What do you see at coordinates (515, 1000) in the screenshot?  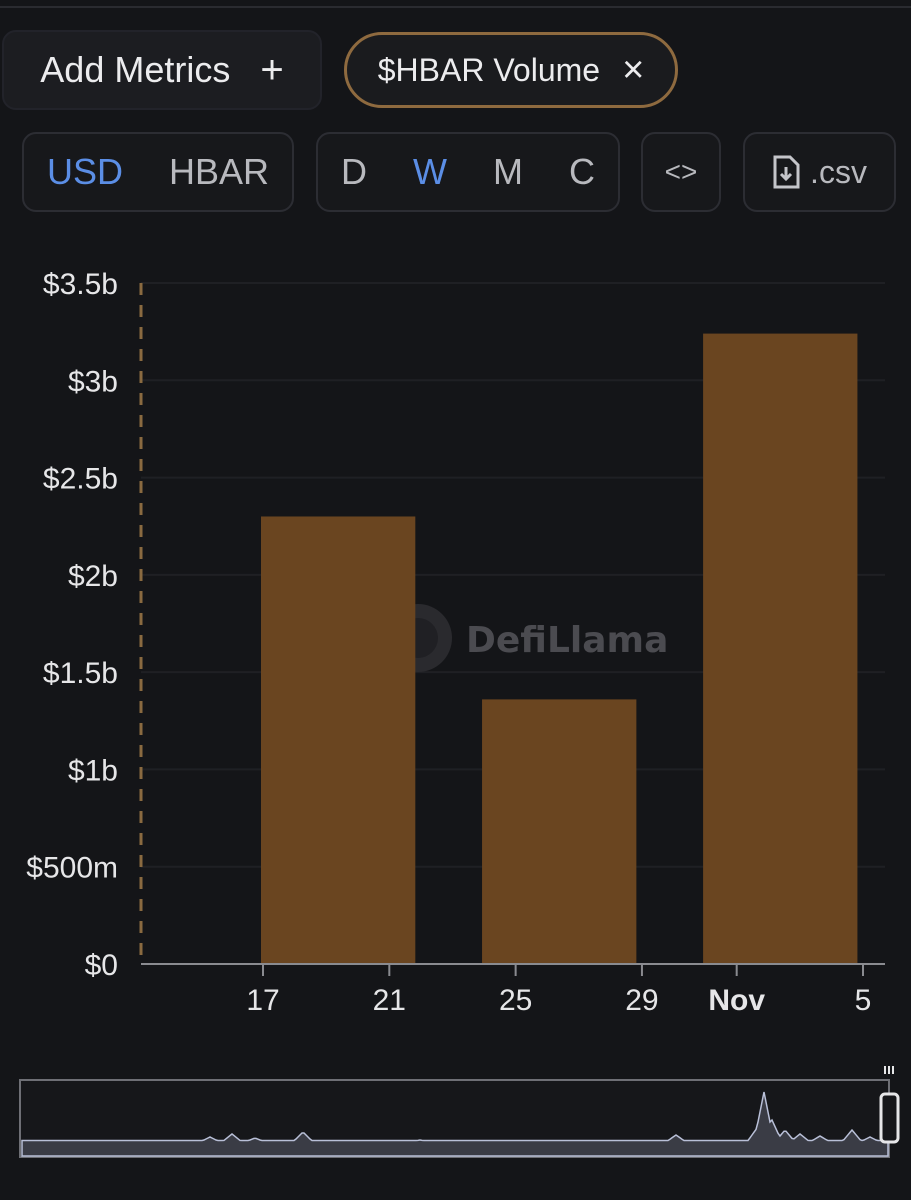 I see `x-tick-label: 25` at bounding box center [515, 1000].